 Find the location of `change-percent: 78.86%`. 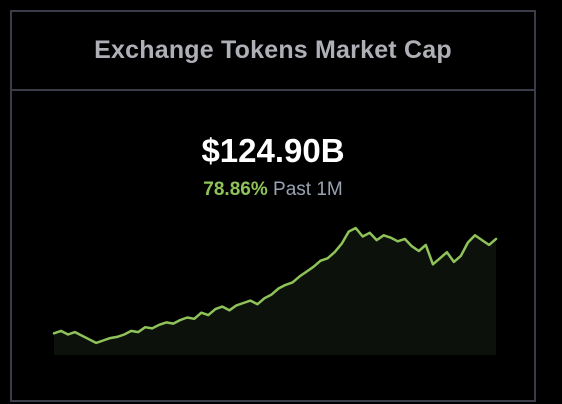

change-percent: 78.86% is located at coordinates (235, 189).